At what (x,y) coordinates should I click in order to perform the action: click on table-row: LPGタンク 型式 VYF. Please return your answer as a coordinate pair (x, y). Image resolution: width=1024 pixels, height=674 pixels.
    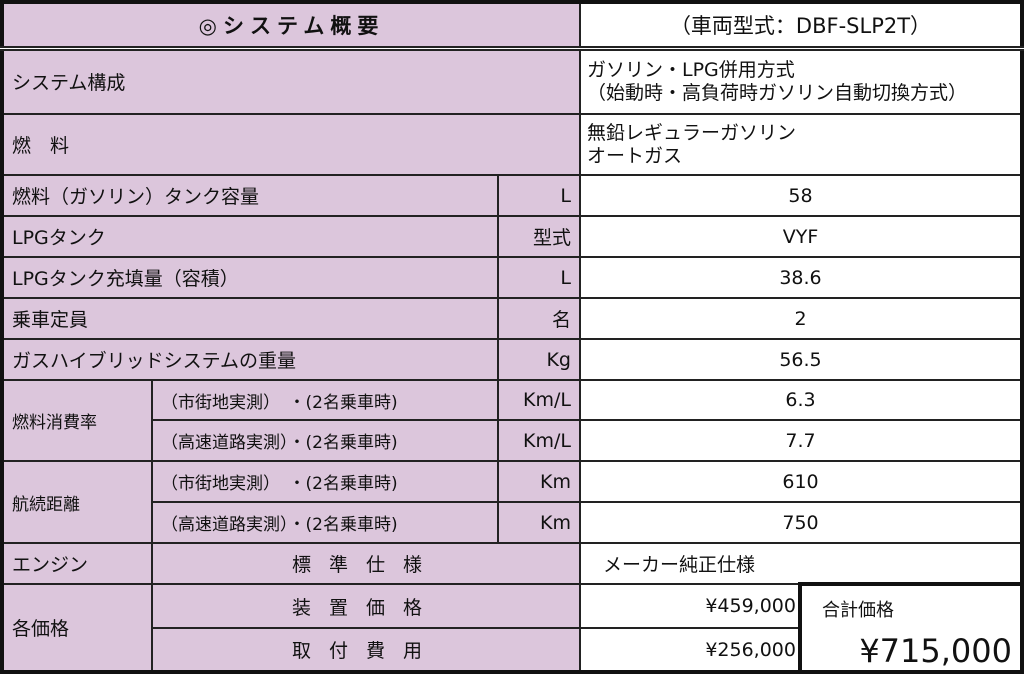
    Looking at the image, I should click on (512, 236).